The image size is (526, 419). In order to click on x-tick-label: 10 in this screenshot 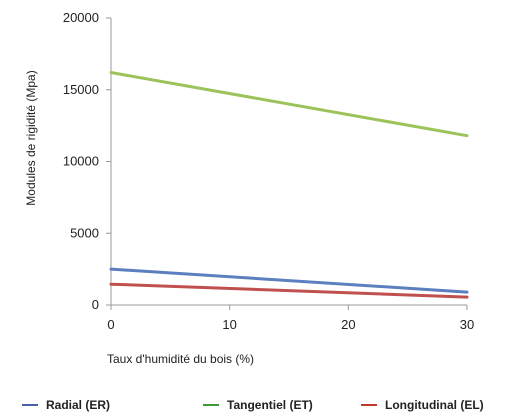, I will do `click(229, 324)`.